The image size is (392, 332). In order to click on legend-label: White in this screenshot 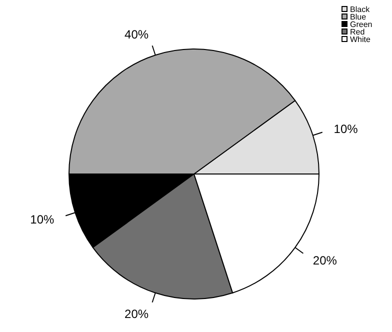, I will do `click(360, 39)`.